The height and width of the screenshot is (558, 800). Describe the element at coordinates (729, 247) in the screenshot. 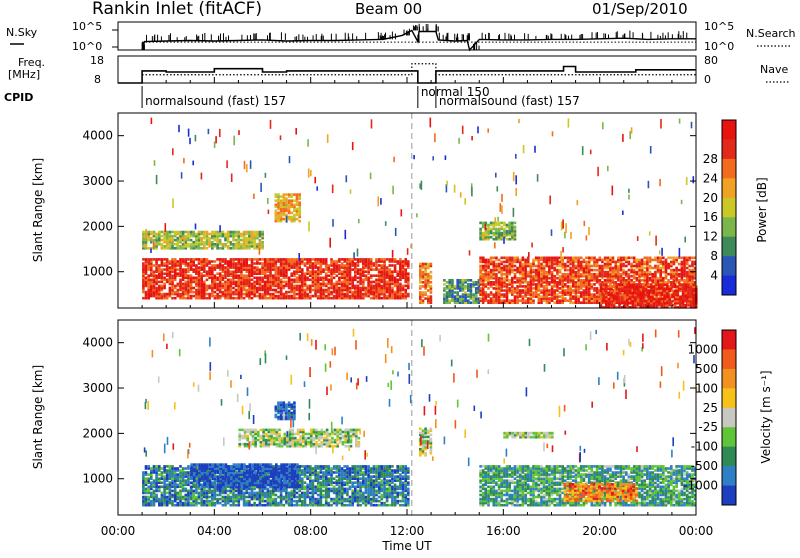

I see `colorbar-swatch` at that location.